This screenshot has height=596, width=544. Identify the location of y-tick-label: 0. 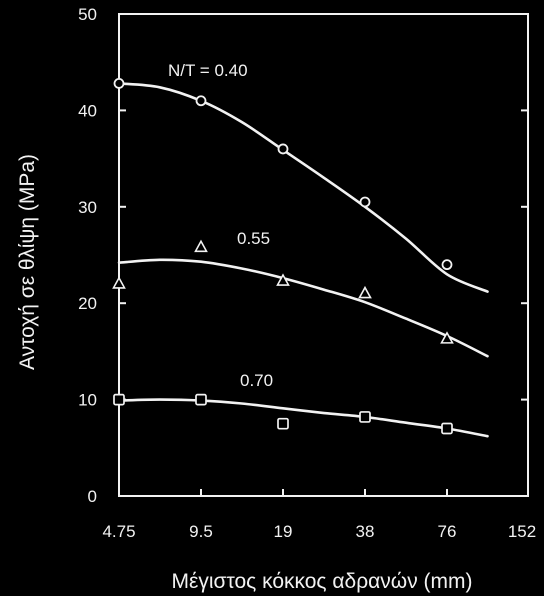
(92, 496).